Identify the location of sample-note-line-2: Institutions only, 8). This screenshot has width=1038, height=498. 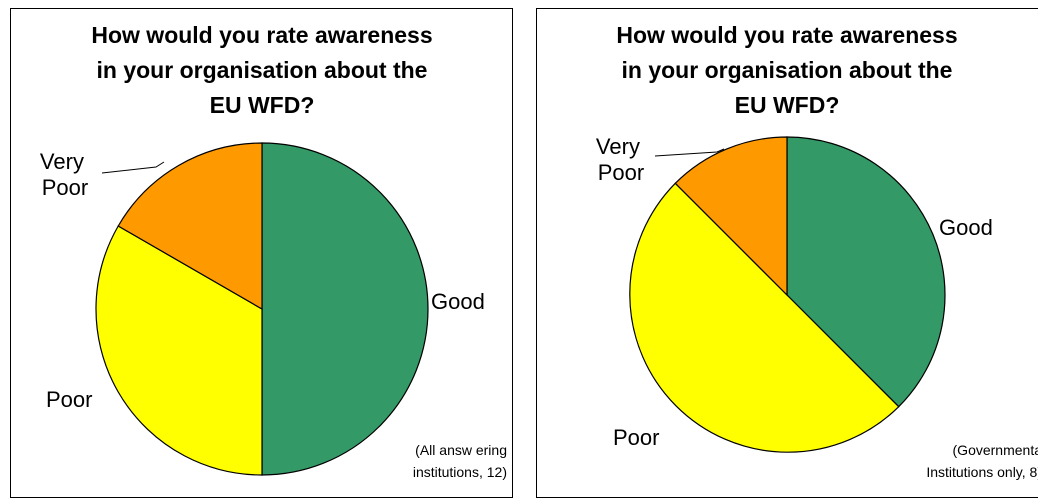
(982, 472).